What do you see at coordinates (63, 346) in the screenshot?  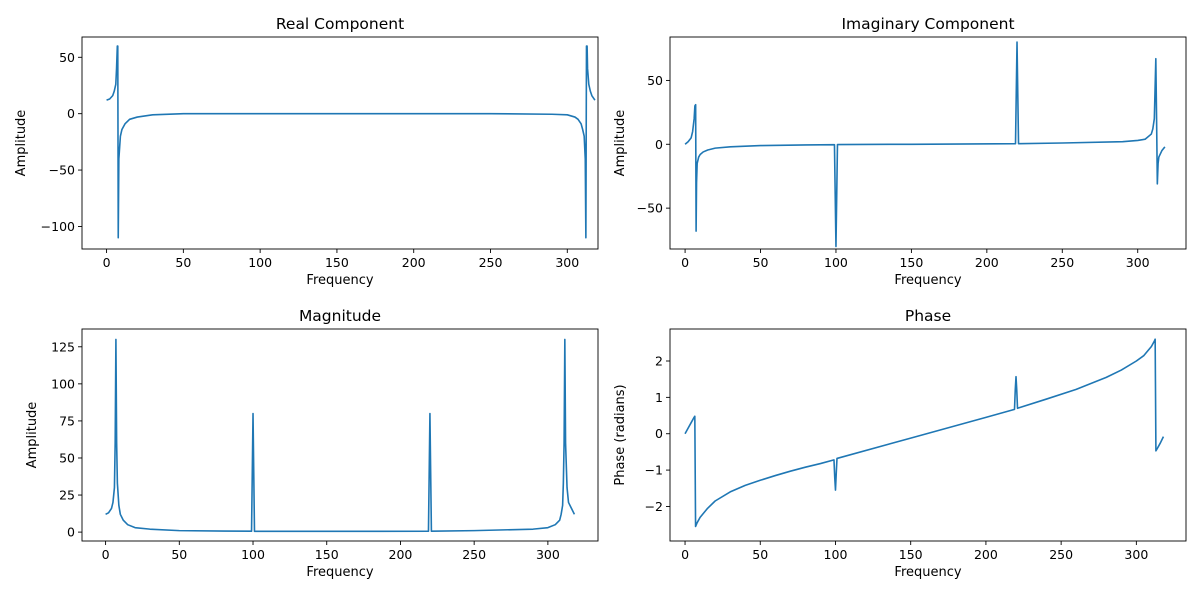 I see `y-tick-label: 125` at bounding box center [63, 346].